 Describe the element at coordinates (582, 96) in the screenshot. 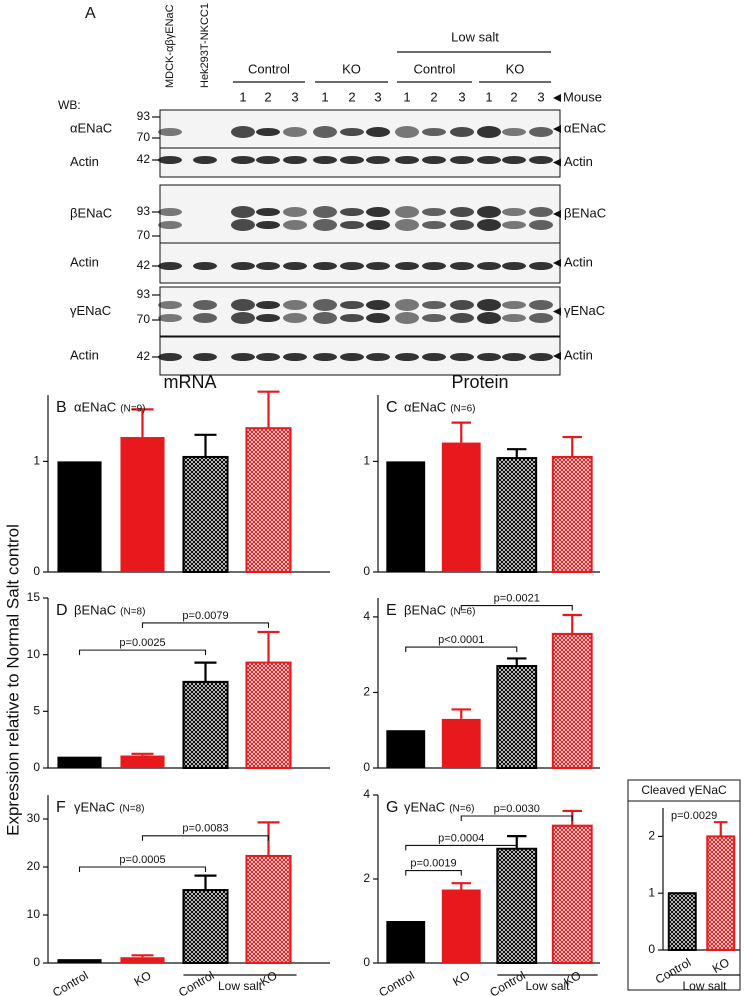

I see `mouse-label: Mouse` at that location.